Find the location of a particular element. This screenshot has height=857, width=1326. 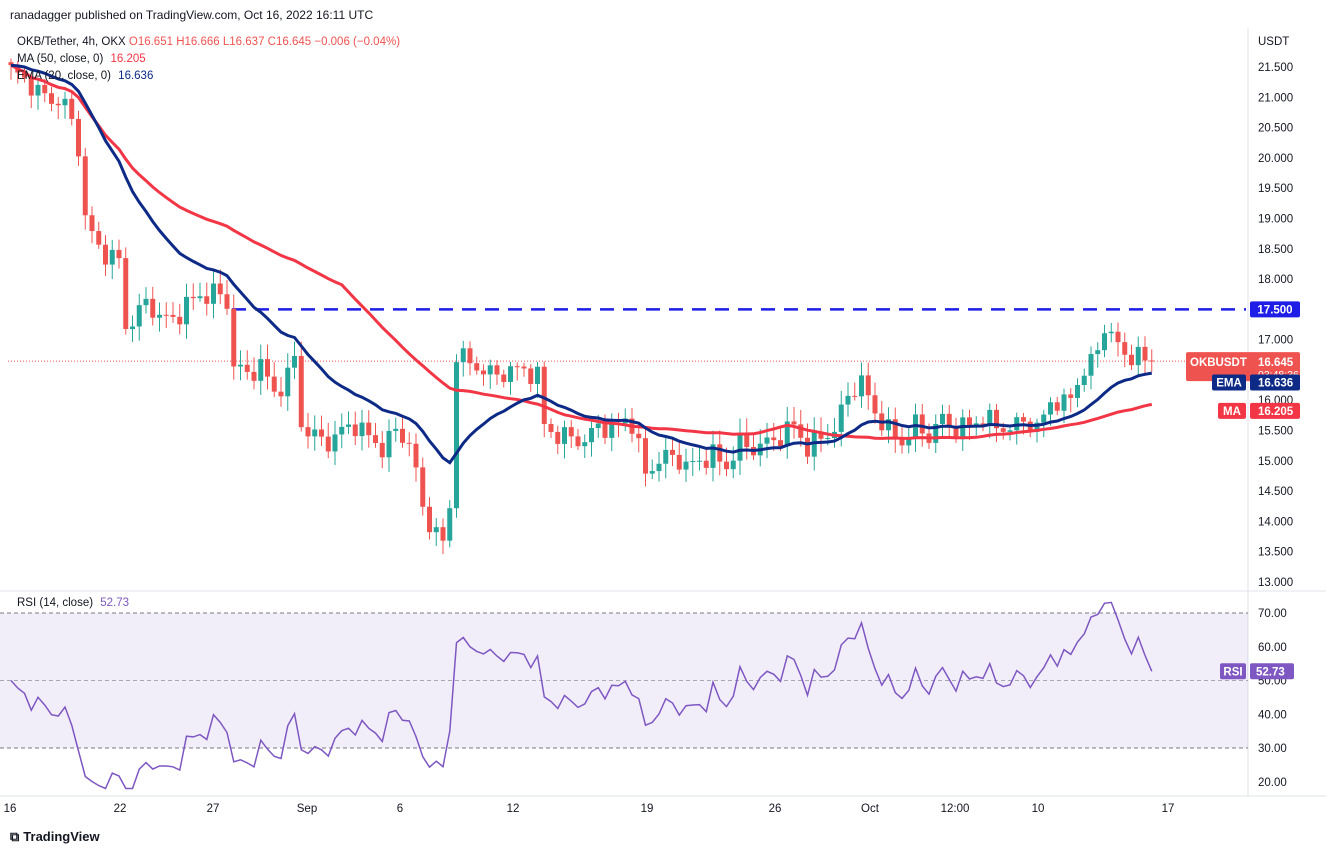

ema-badge-bg is located at coordinates (1275, 382).